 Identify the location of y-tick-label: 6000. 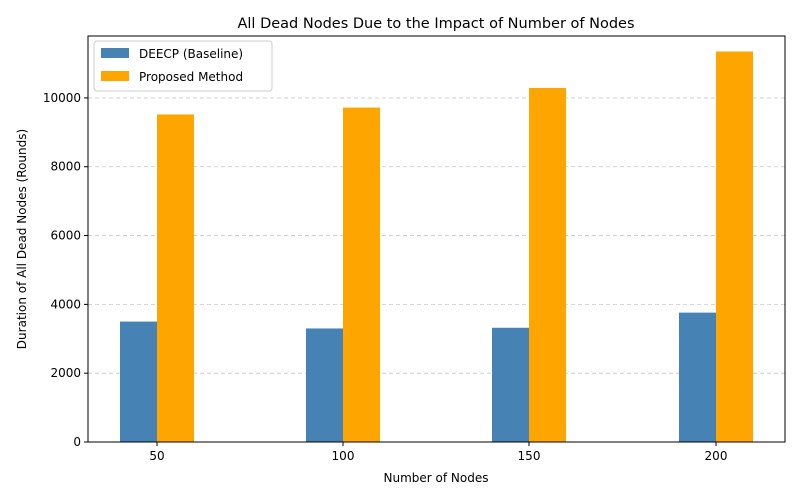
(65, 236).